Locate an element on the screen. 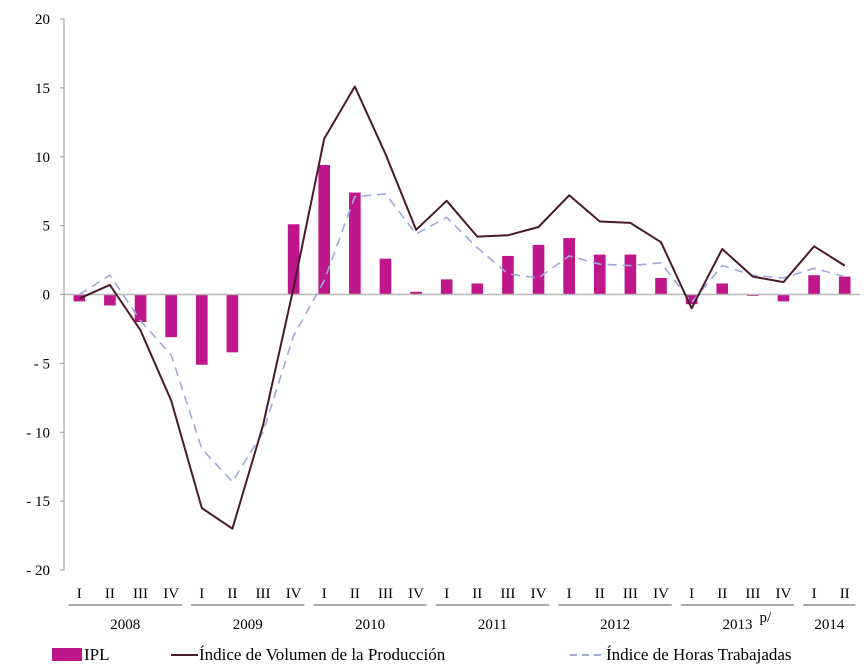  legend-label-iht: Índice de Horas Trabajadas is located at coordinates (699, 654).